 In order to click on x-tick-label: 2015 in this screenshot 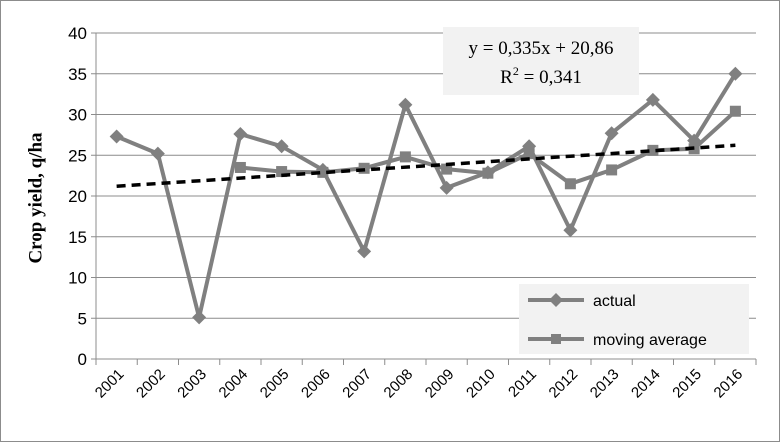, I will do `click(687, 384)`.